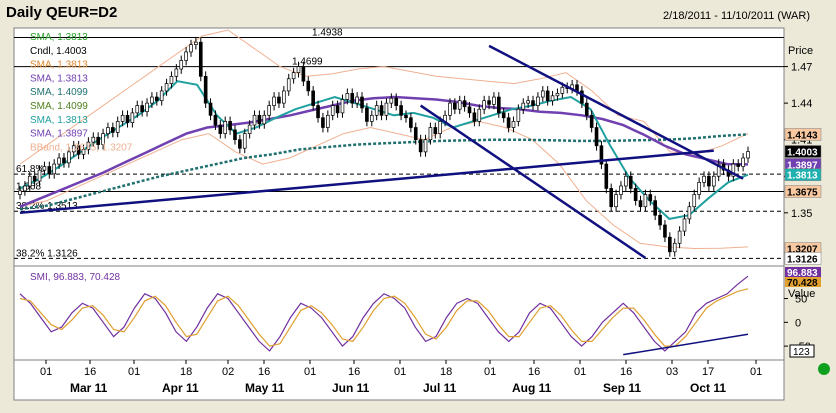 This screenshot has height=413, width=836. I want to click on price-label-1: 1.4003, so click(802, 153).